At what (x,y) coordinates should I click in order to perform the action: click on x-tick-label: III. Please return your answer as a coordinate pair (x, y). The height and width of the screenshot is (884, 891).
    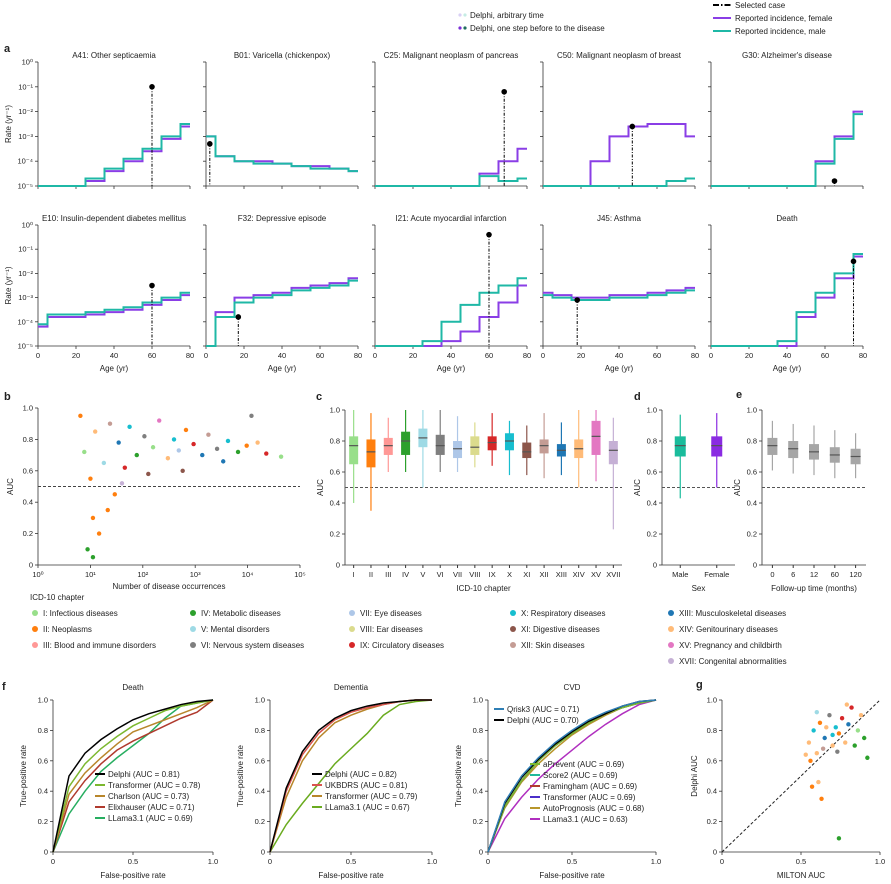
    Looking at the image, I should click on (388, 574).